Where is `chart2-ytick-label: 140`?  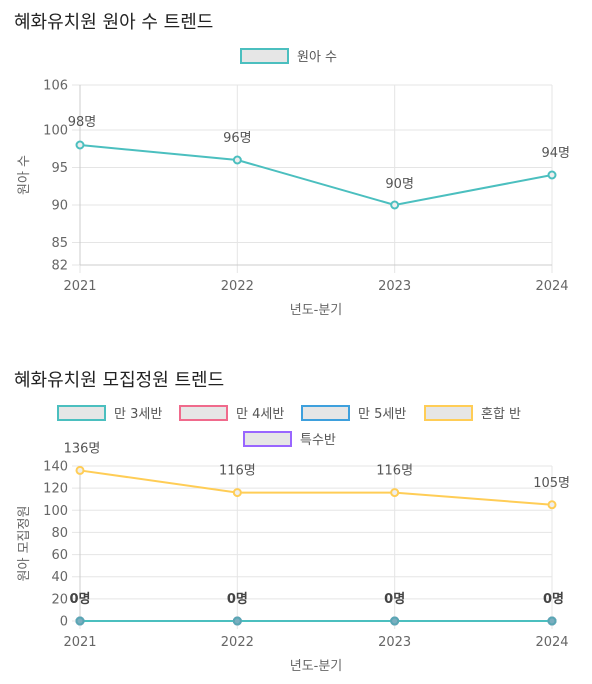 chart2-ytick-label: 140 is located at coordinates (55, 467).